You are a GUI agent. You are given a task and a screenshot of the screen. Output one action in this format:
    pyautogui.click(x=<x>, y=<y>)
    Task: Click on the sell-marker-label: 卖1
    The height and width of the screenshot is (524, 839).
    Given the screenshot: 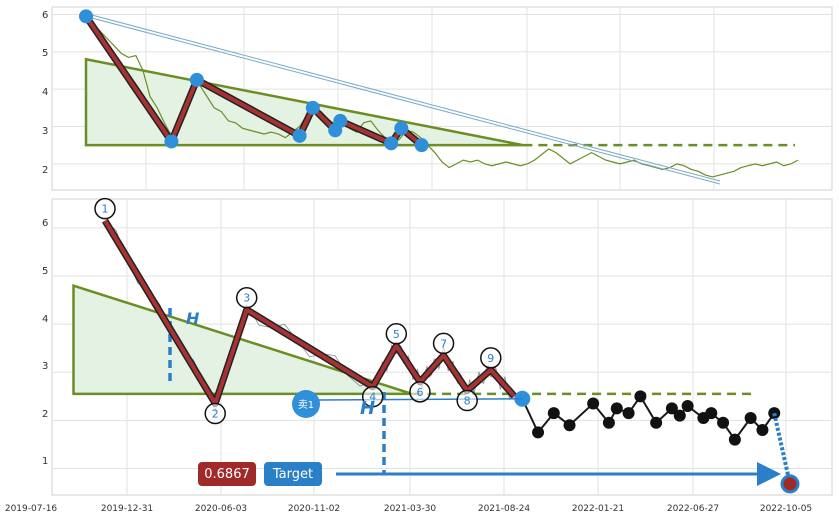 What is the action you would take?
    pyautogui.click(x=306, y=405)
    